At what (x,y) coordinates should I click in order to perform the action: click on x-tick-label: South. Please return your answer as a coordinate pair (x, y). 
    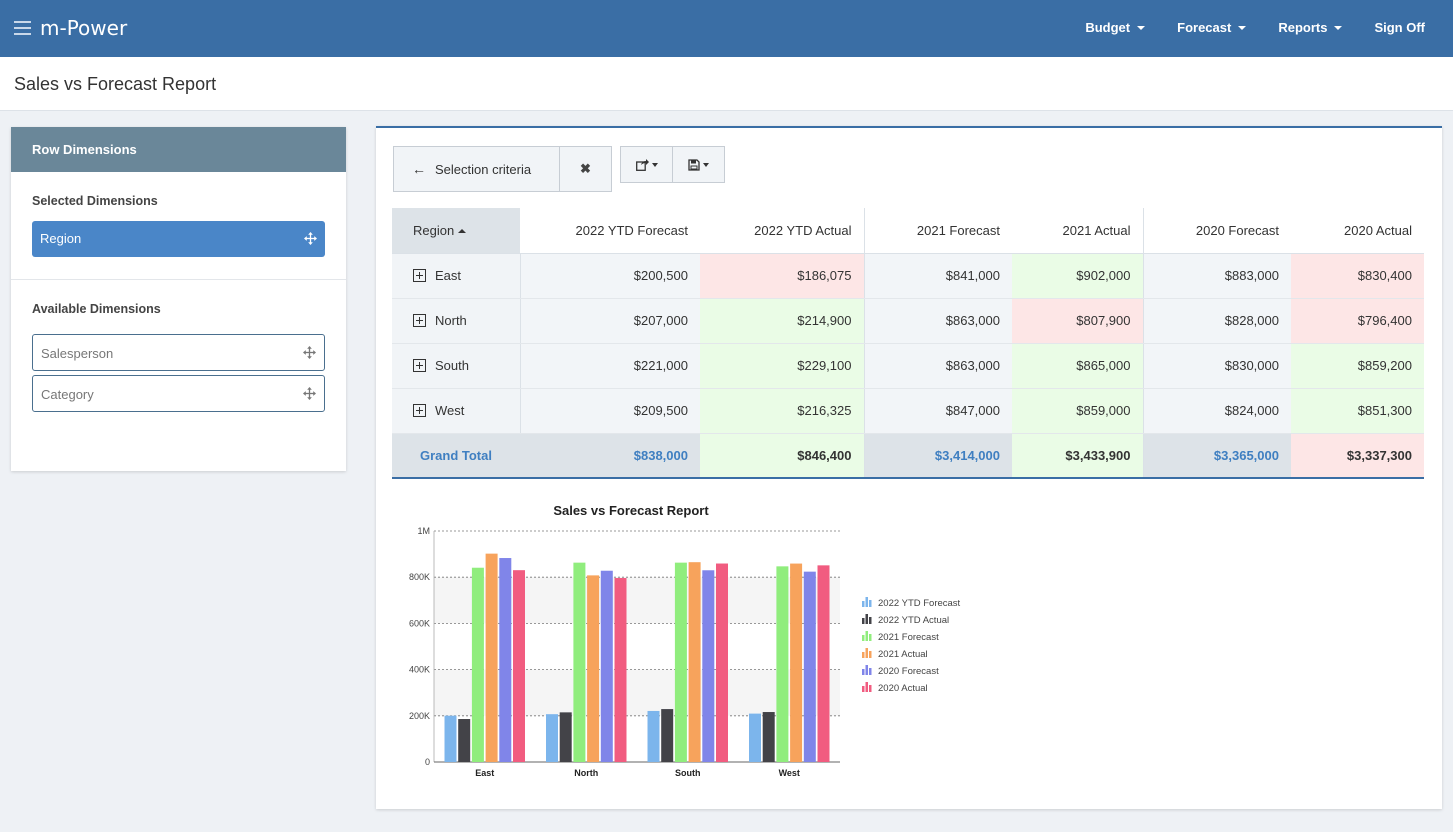
    Looking at the image, I should click on (688, 773).